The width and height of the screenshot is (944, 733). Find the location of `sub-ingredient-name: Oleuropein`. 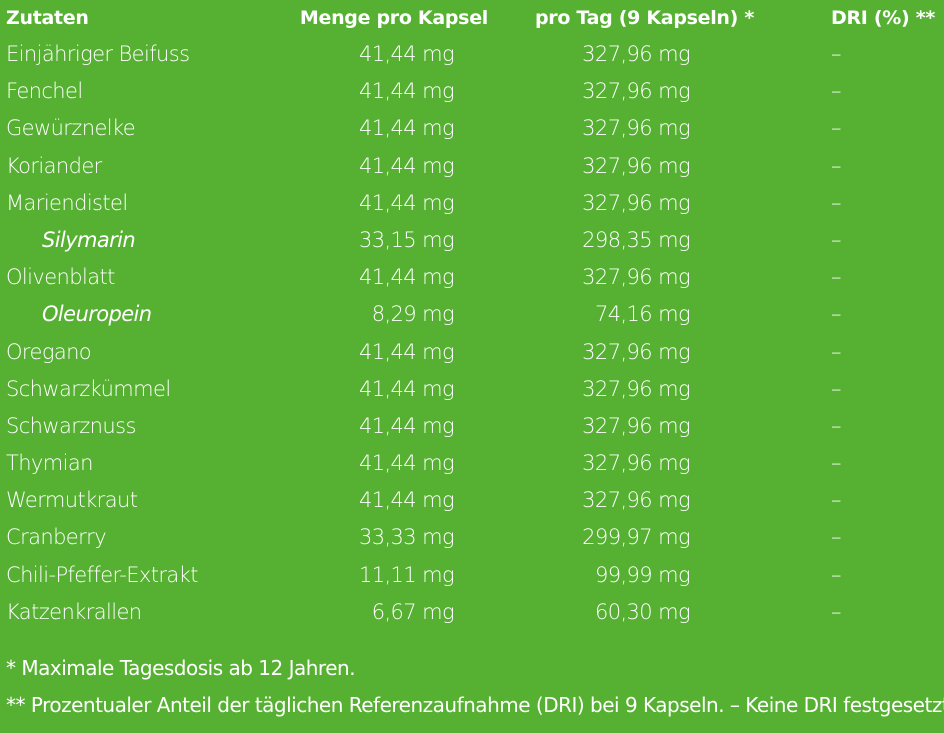

sub-ingredient-name: Oleuropein is located at coordinates (97, 314).